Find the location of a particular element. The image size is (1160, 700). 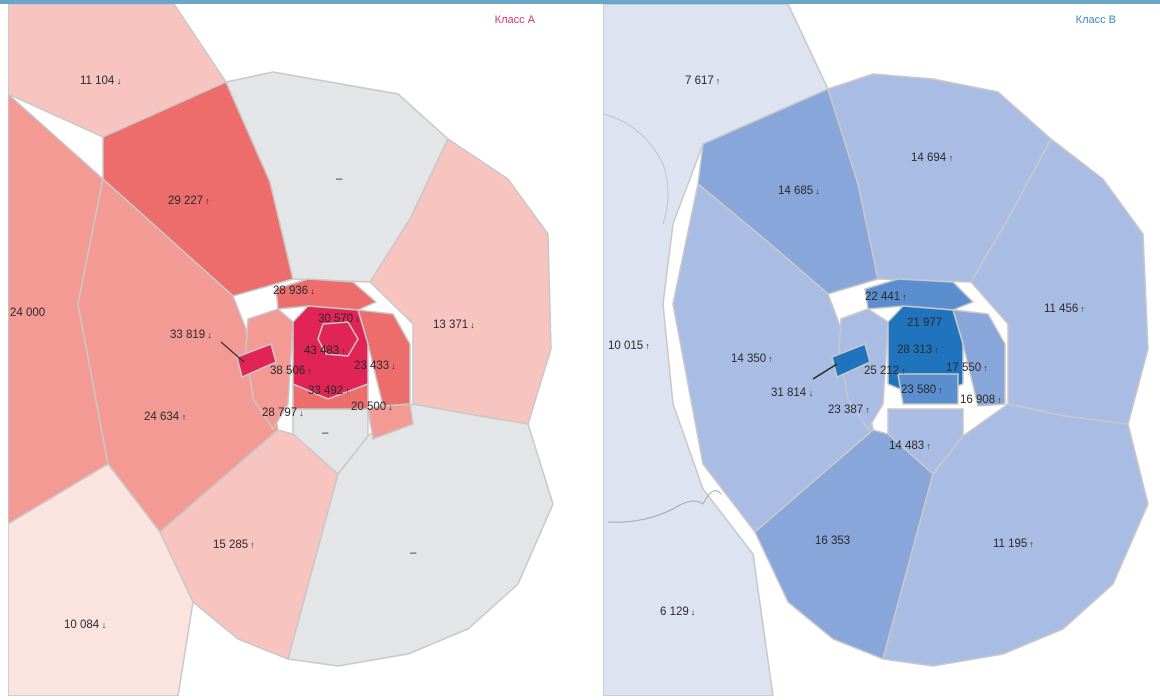

district-a-value-label: 28 797 is located at coordinates (279, 413).